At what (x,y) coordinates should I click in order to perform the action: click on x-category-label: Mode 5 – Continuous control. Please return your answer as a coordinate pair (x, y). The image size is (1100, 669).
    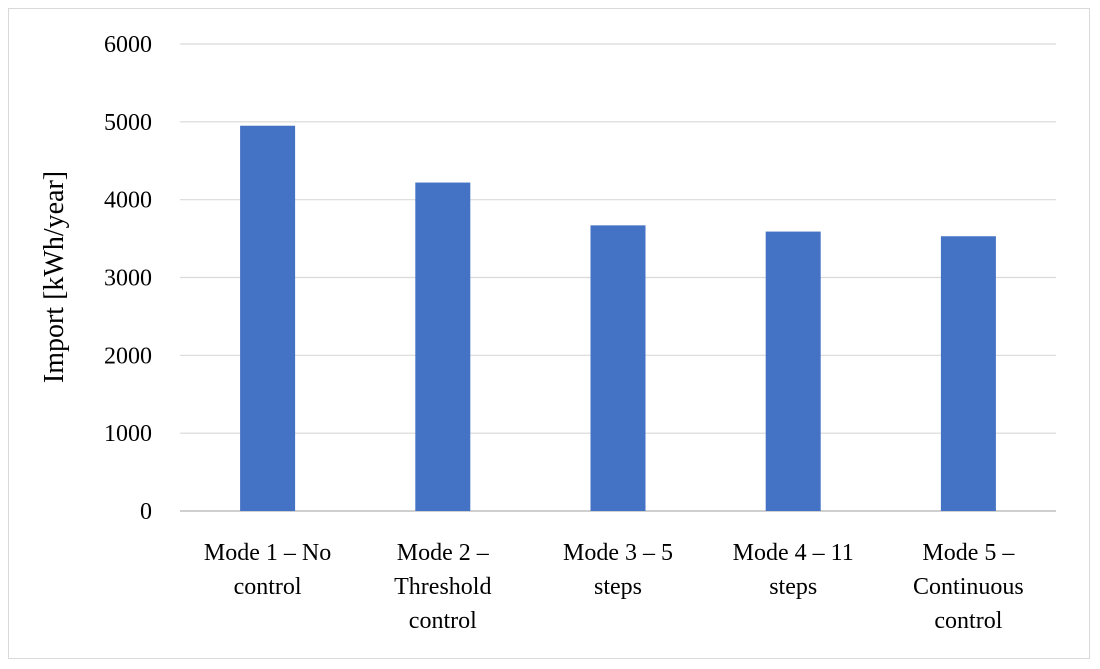
    Looking at the image, I should click on (968, 587).